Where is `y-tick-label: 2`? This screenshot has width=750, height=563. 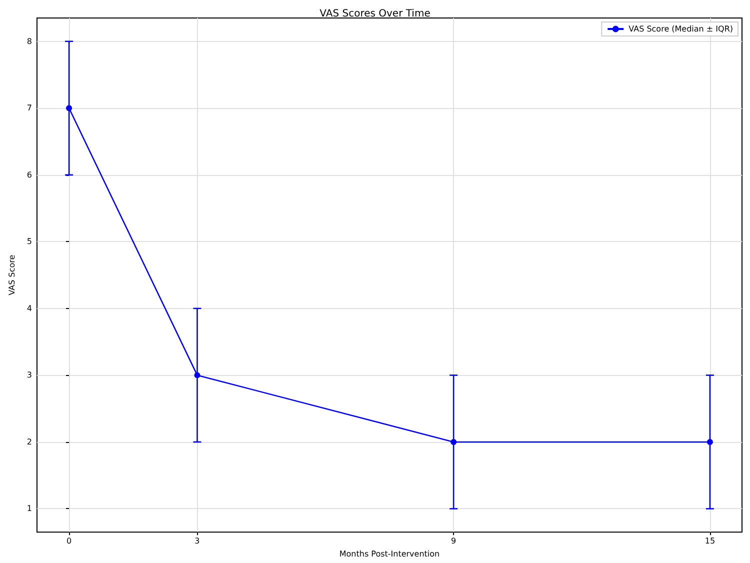
y-tick-label: 2 is located at coordinates (29, 441).